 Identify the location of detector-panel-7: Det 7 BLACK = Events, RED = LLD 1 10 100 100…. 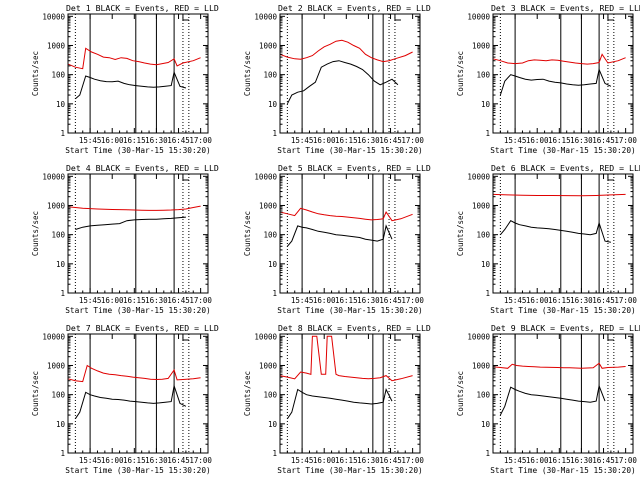
(125, 399).